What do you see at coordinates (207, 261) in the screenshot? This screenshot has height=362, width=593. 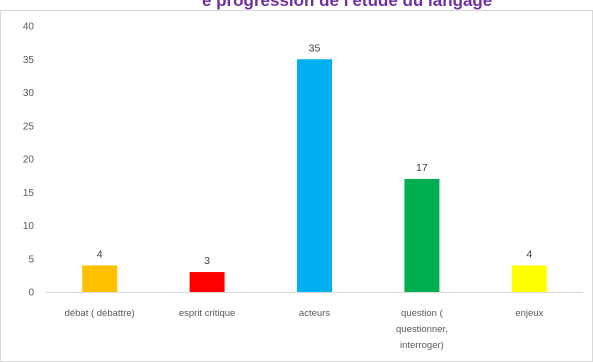 I see `data-label: 3` at bounding box center [207, 261].